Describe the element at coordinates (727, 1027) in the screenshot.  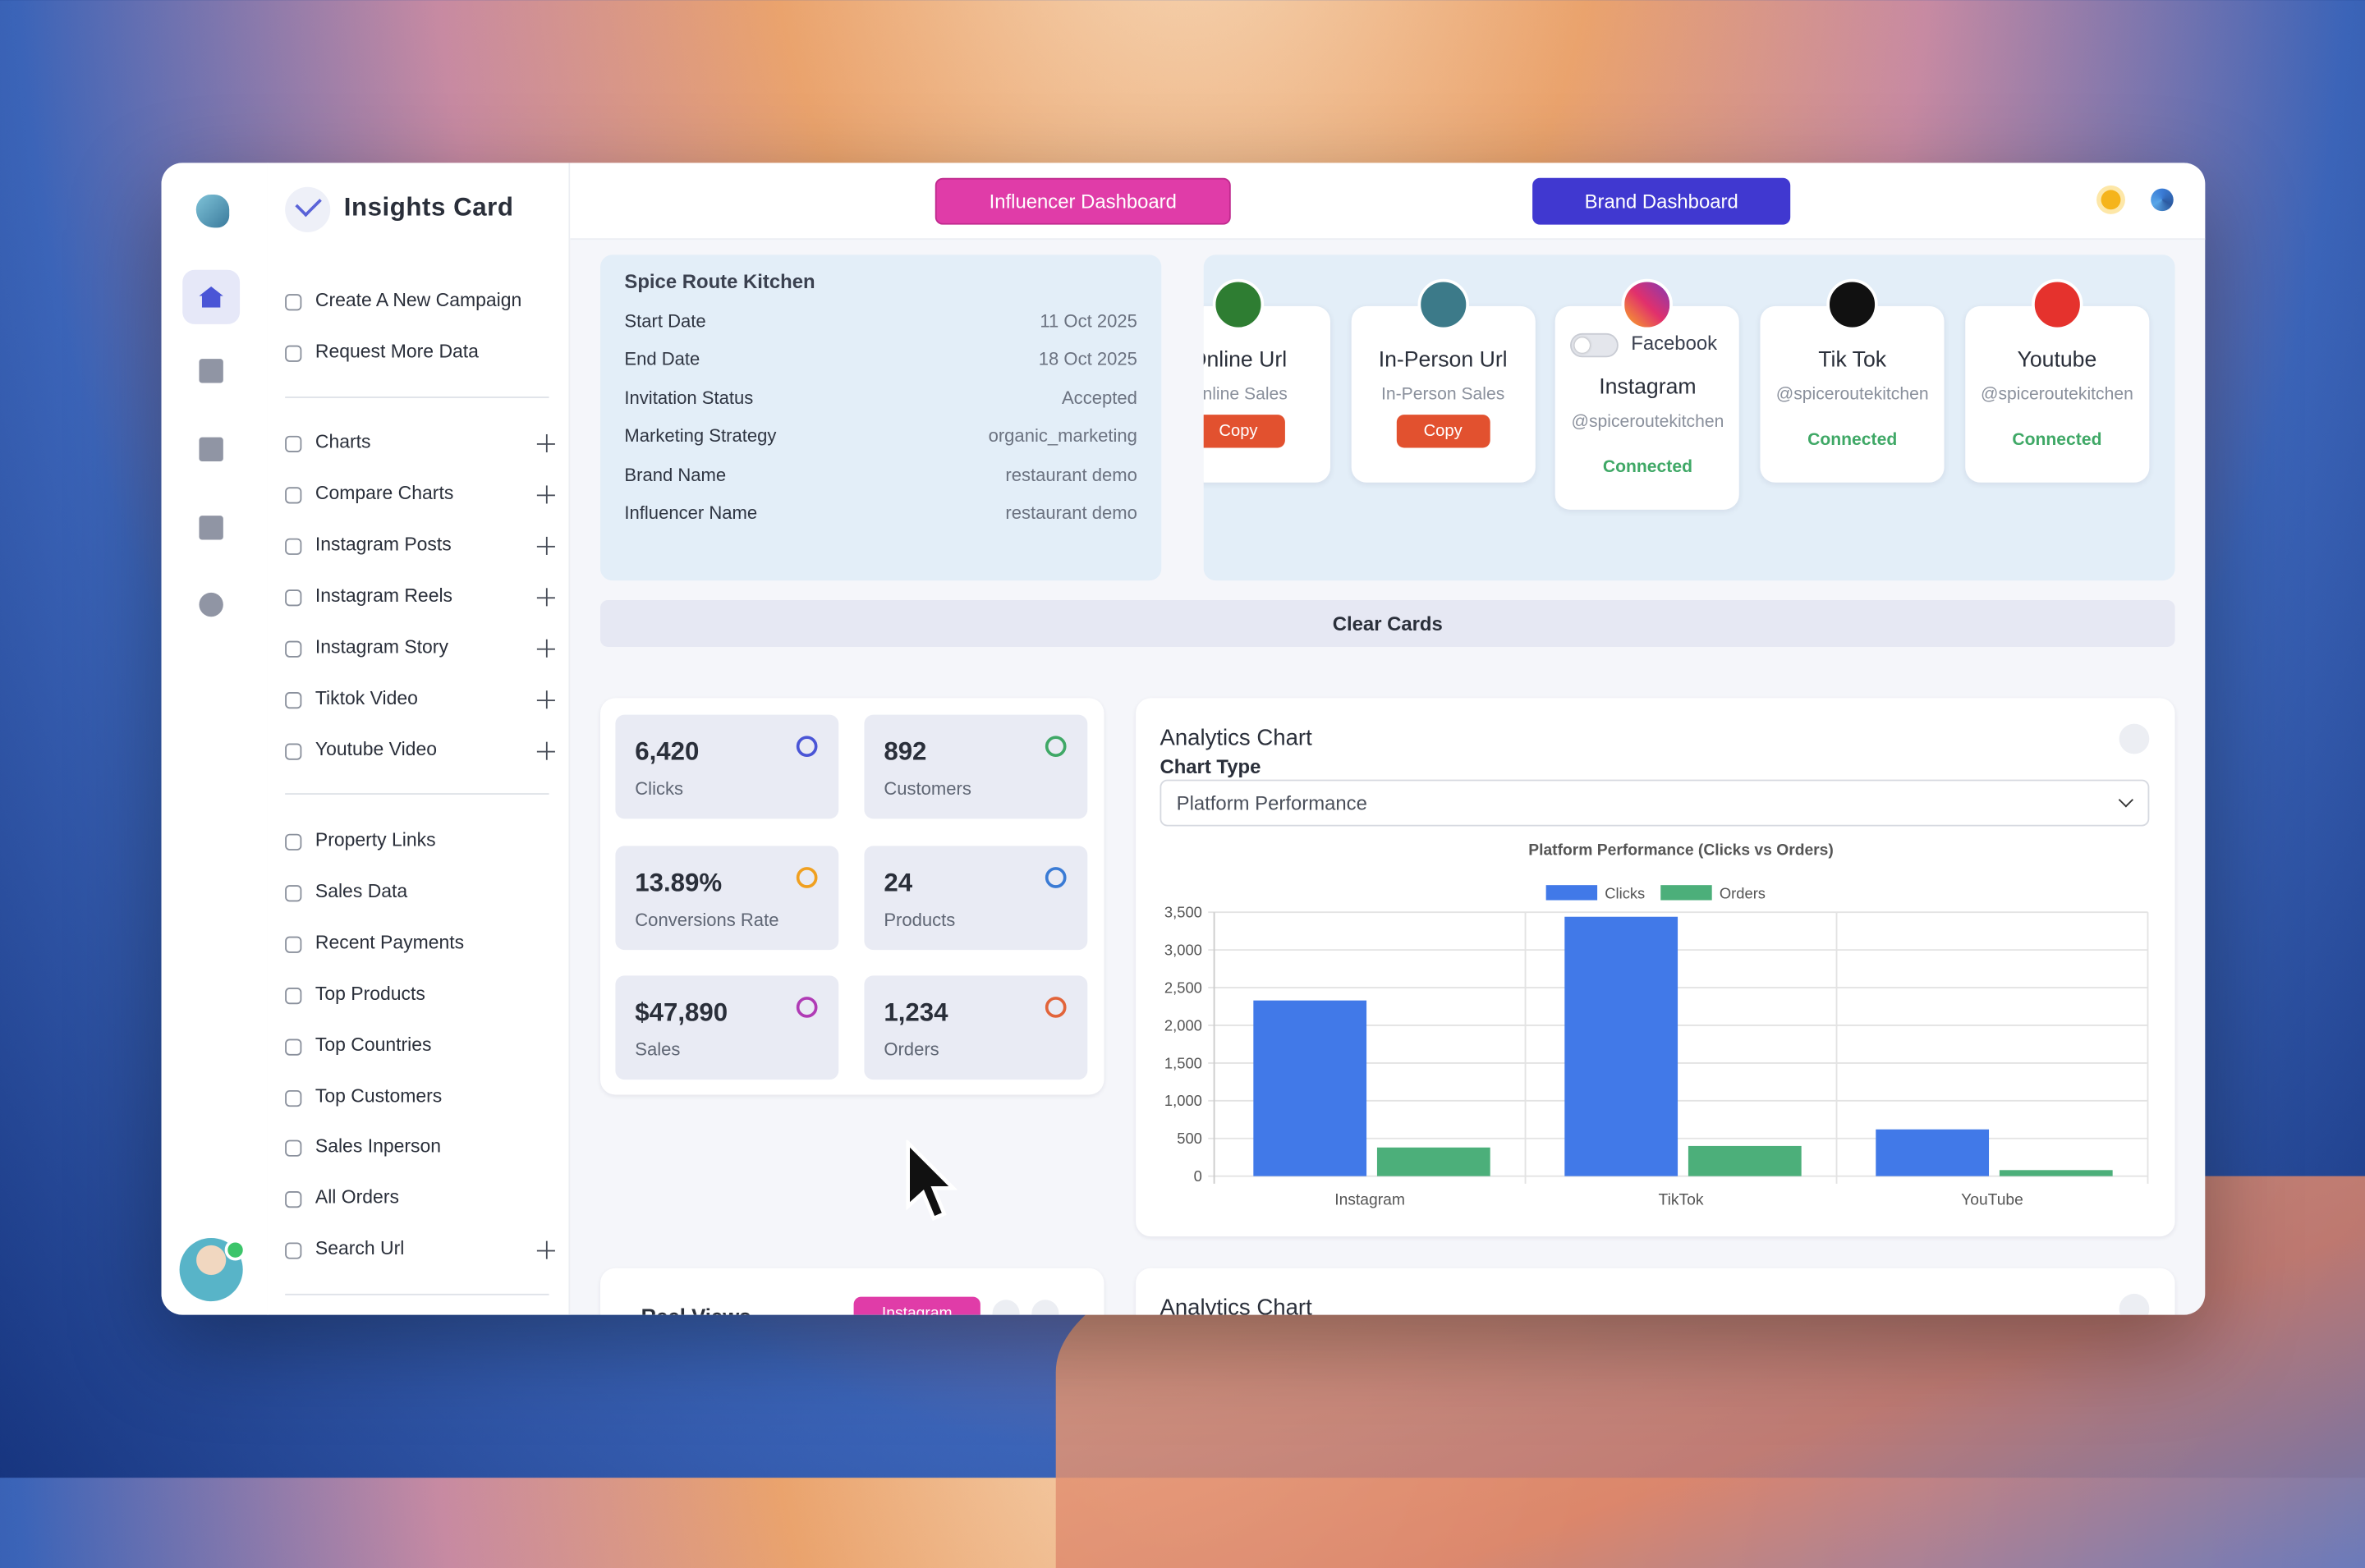
I see `stat-tile: $47,890 Sales` at that location.